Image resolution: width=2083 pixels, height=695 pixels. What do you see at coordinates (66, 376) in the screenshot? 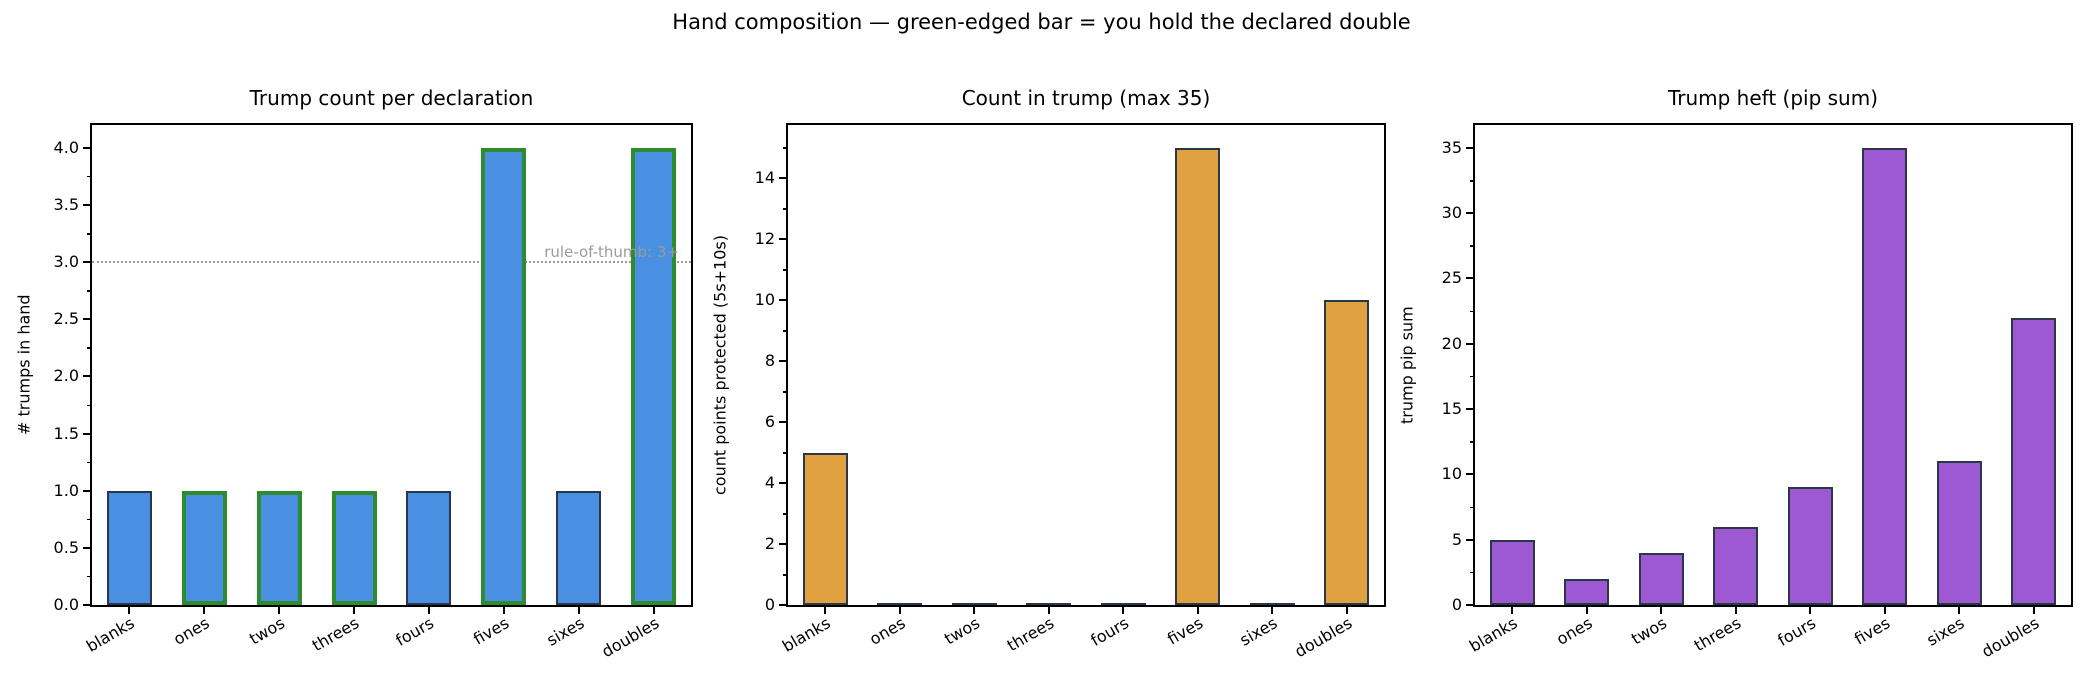
I see `y-tick-label: 2.0` at bounding box center [66, 376].